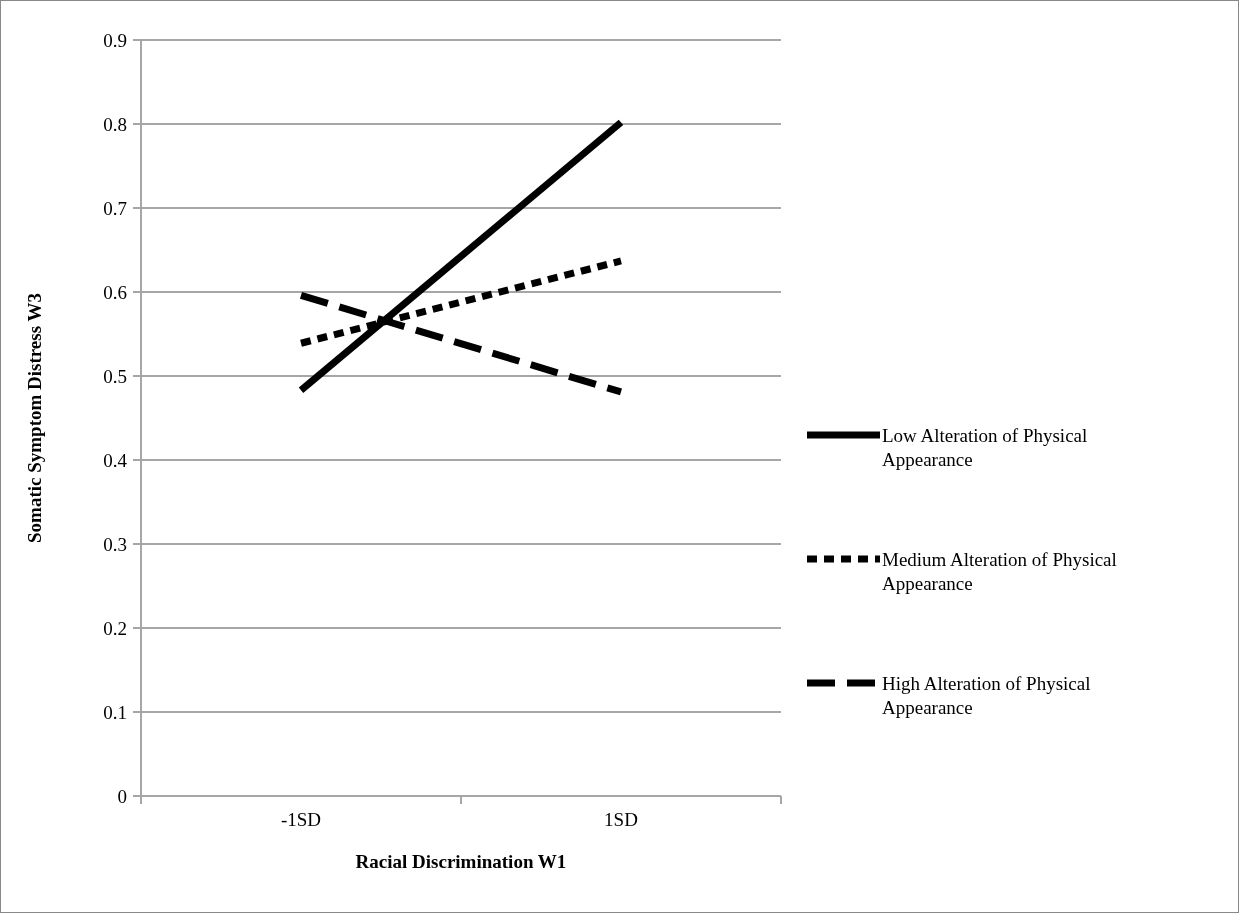 The height and width of the screenshot is (913, 1239). I want to click on y-tick-label: 0.9, so click(115, 40).